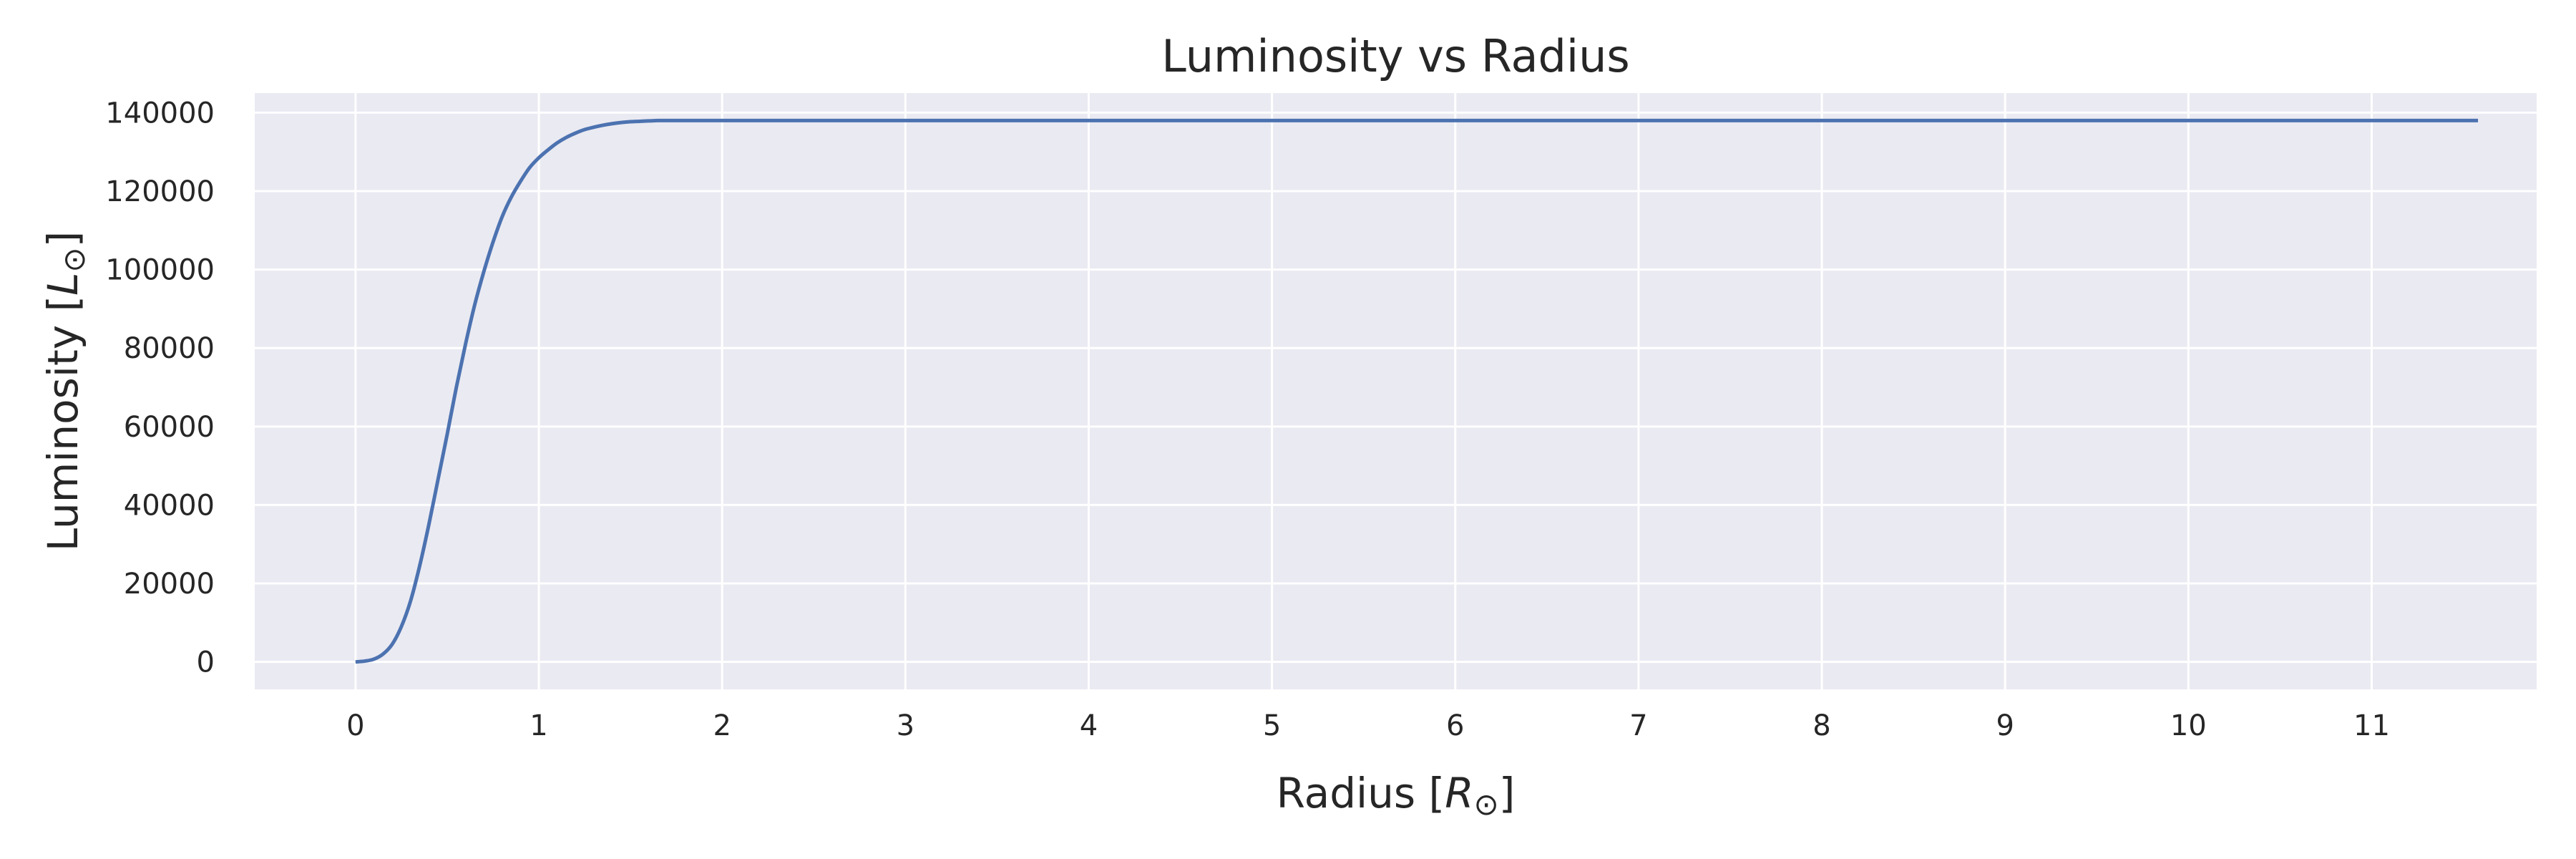  I want to click on x-tick-label: 6, so click(1455, 725).